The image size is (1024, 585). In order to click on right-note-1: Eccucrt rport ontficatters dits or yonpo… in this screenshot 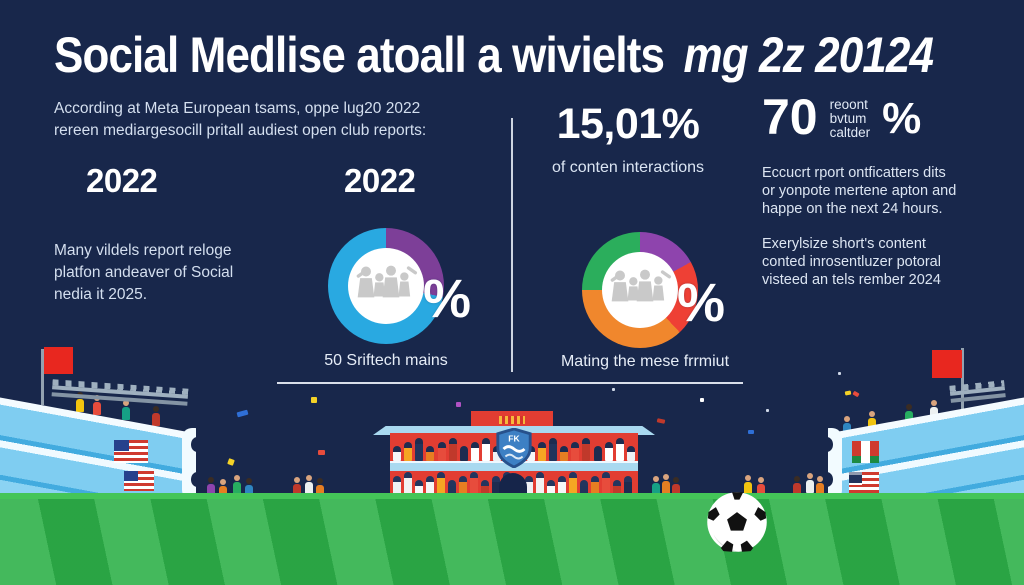, I will do `click(859, 191)`.